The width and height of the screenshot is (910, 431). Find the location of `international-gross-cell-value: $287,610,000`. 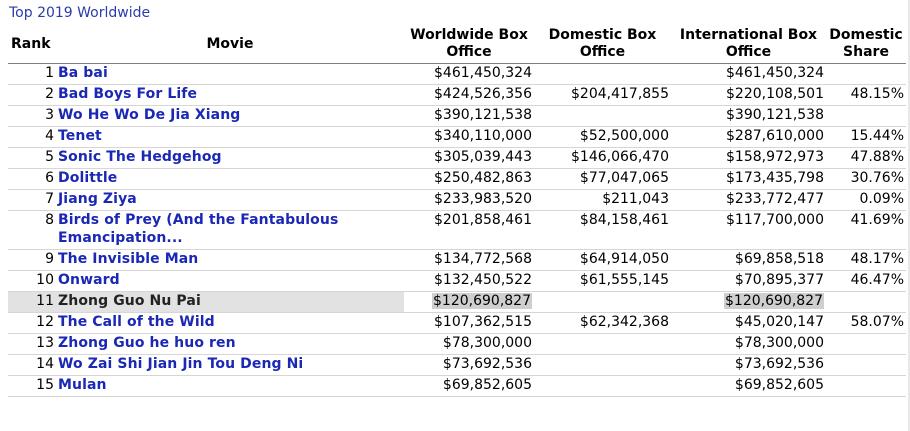

international-gross-cell-value: $287,610,000 is located at coordinates (775, 136).